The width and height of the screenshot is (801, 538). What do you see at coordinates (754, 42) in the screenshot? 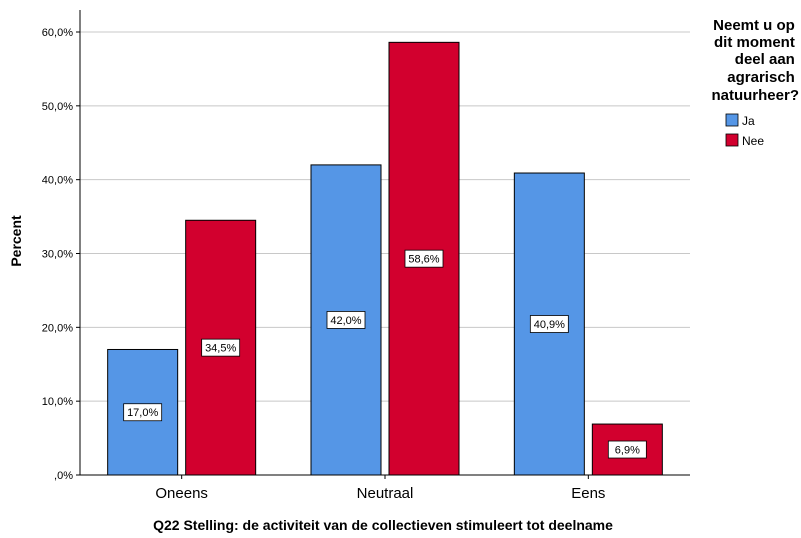
I see `legend-title-line: dit moment` at bounding box center [754, 42].